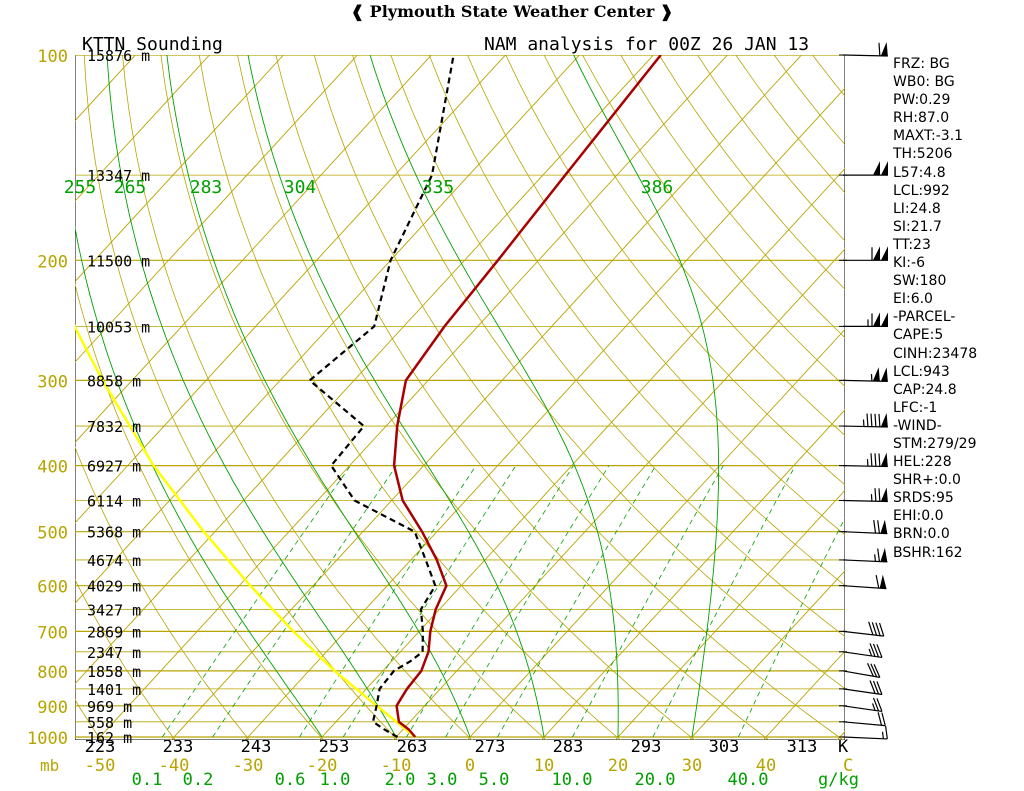  I want to click on theta-tick-label: 263, so click(412, 747).